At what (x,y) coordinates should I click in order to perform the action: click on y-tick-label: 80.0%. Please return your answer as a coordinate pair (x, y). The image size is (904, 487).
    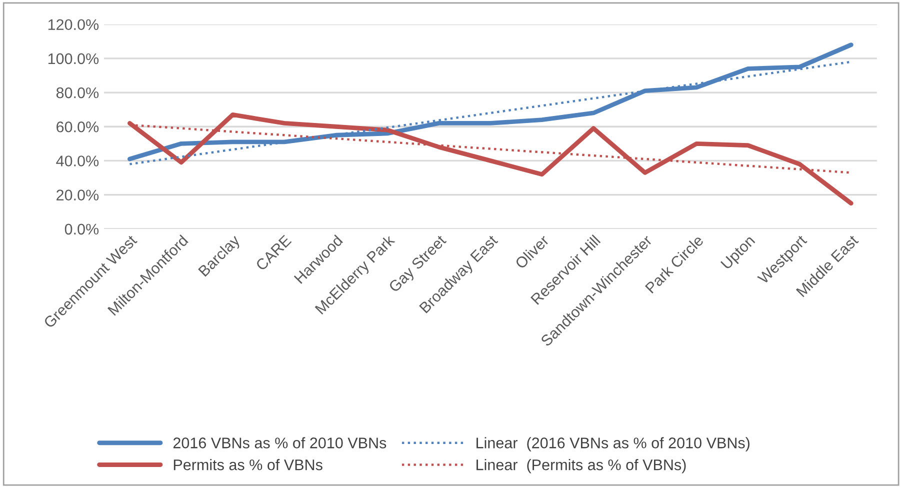
    Looking at the image, I should click on (77, 92).